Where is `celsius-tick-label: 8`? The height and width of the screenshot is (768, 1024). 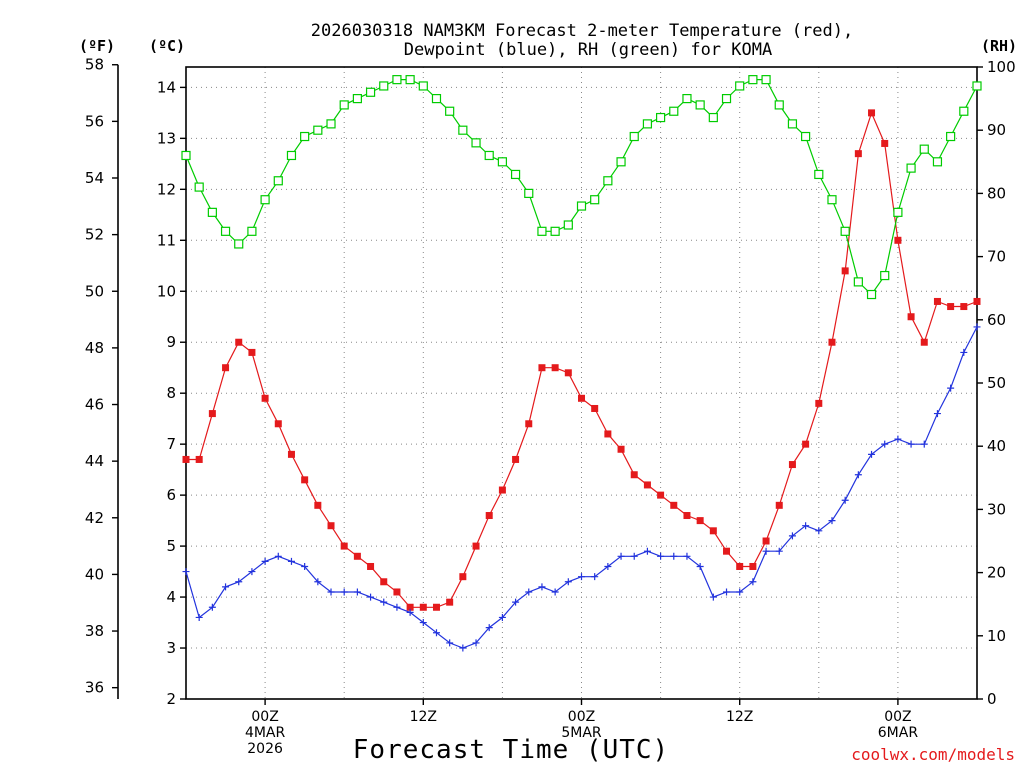 celsius-tick-label: 8 is located at coordinates (171, 393).